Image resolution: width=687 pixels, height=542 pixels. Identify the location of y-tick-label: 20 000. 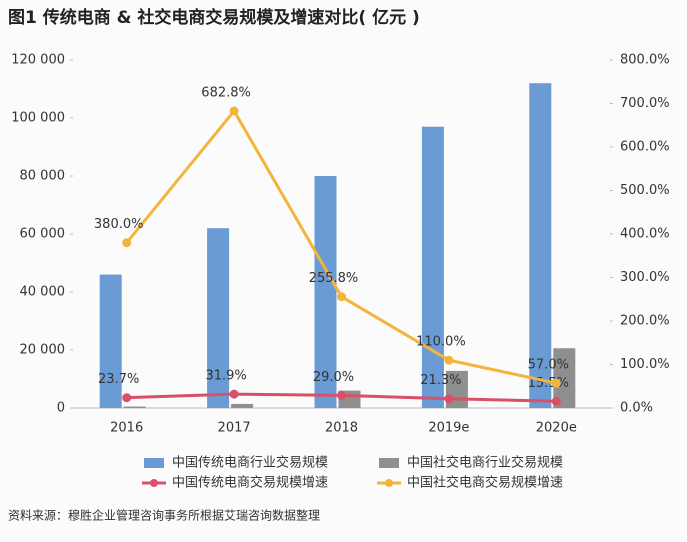
(43, 350).